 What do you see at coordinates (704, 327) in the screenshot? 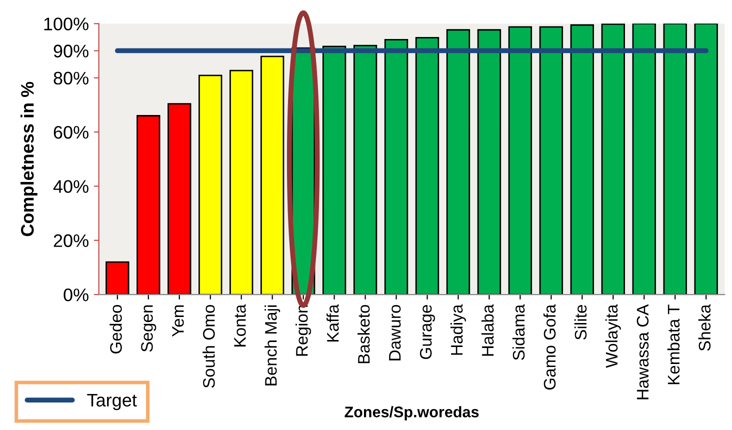
I see `x-tick-label: Sheka` at bounding box center [704, 327].